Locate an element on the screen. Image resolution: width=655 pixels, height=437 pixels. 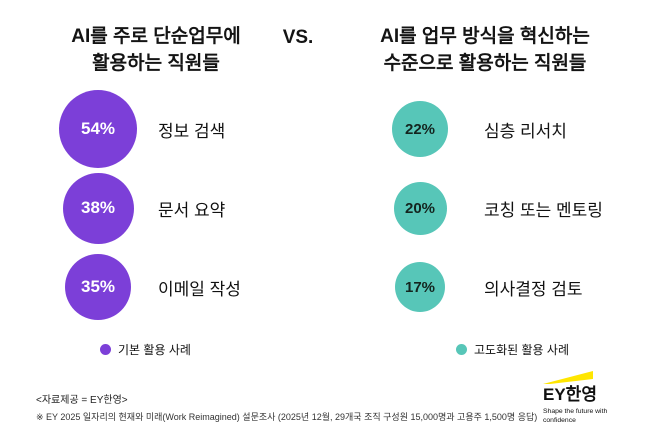
ey-tagline: Shape the future with confidence is located at coordinates (575, 415).